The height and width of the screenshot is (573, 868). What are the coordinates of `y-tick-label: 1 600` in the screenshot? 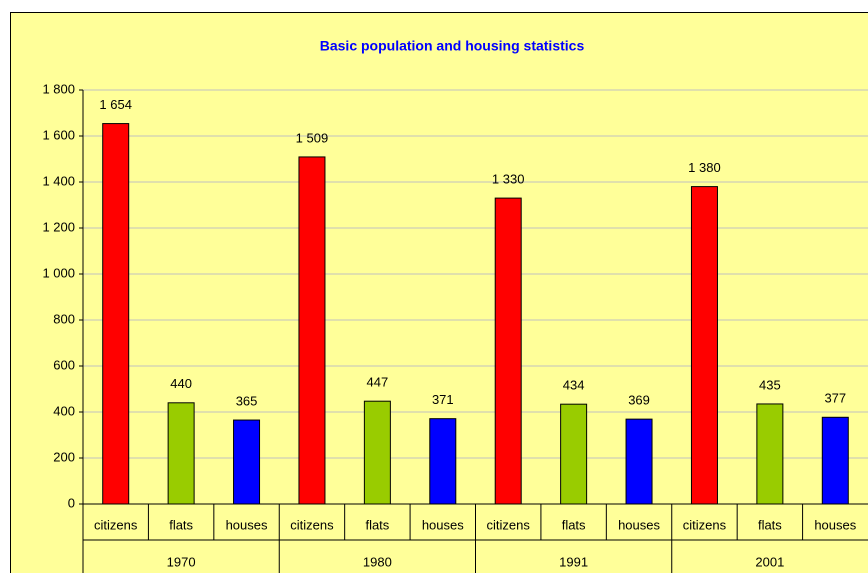 It's located at (58, 134).